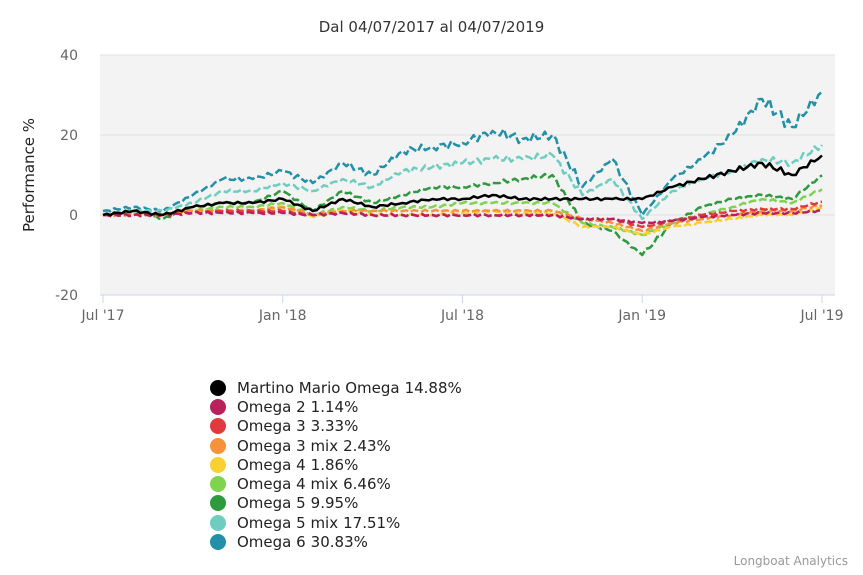  I want to click on legend-item: Omega 2 1.14%, so click(336, 406).